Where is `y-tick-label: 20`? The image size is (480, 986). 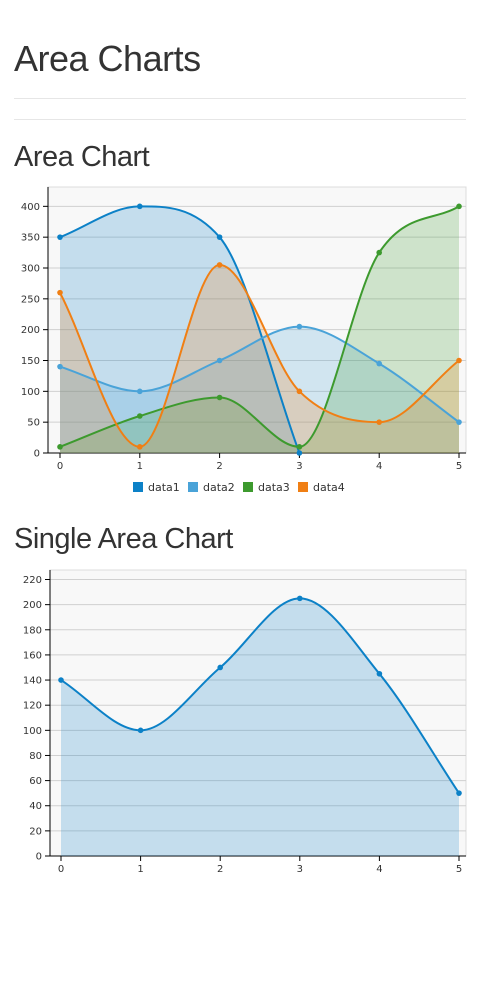 y-tick-label: 20 is located at coordinates (35, 831).